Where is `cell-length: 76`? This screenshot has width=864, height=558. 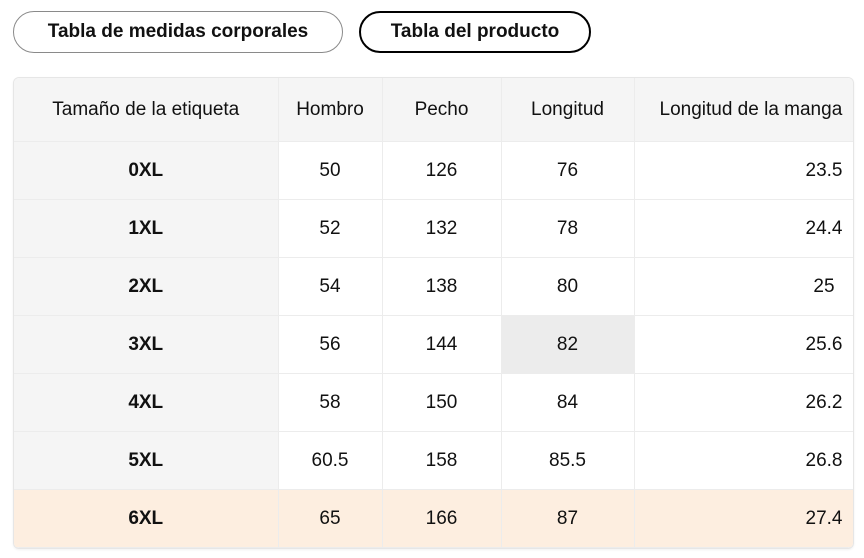 cell-length: 76 is located at coordinates (568, 170).